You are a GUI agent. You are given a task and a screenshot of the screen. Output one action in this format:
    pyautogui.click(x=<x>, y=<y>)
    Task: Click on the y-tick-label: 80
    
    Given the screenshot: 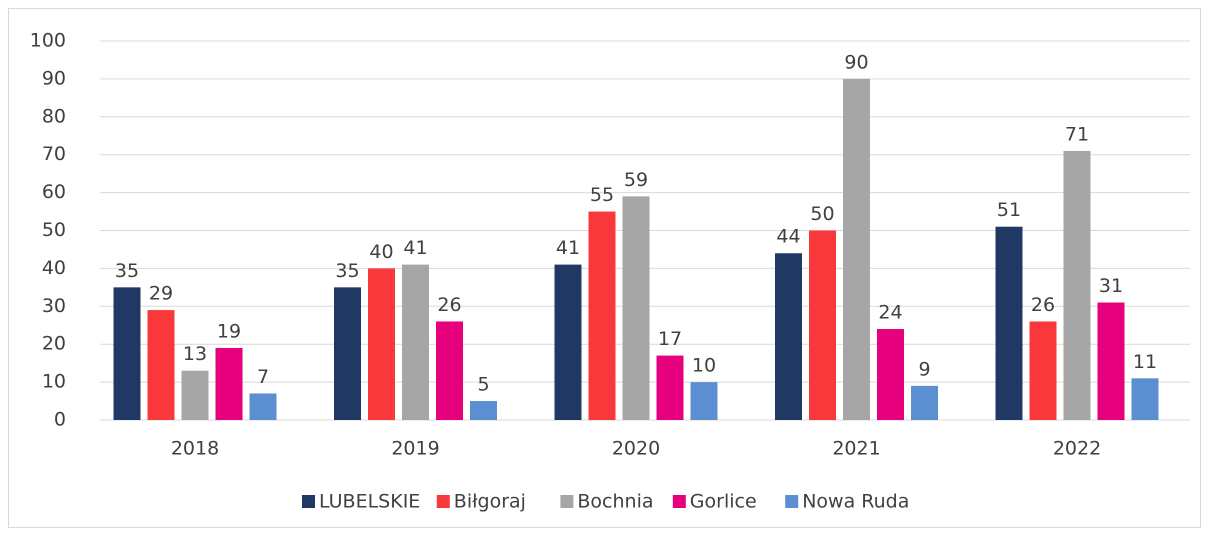 What is the action you would take?
    pyautogui.click(x=54, y=116)
    